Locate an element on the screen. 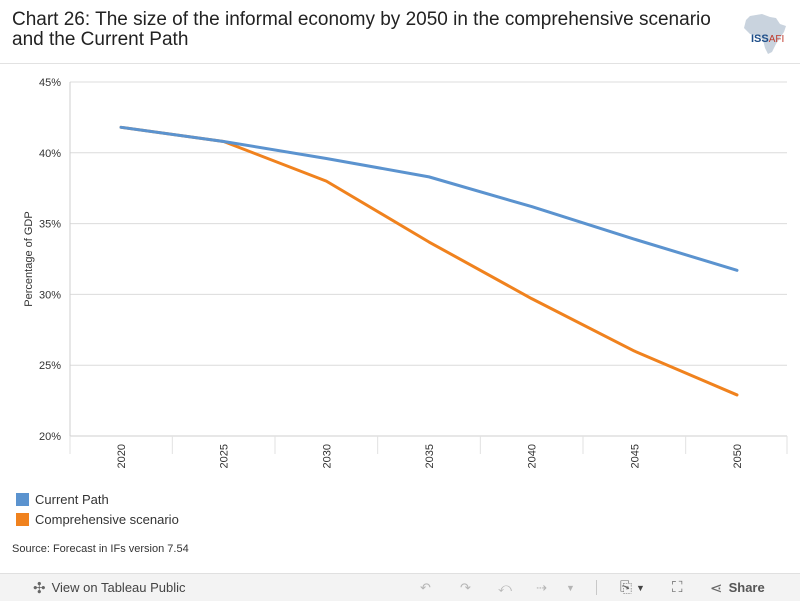 The width and height of the screenshot is (800, 601). x-tick-label: 2025 is located at coordinates (225, 456).